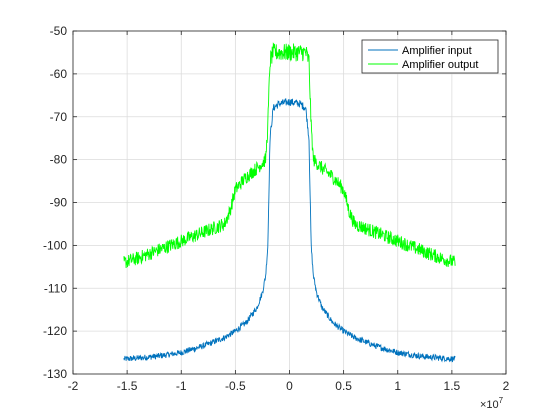 The image size is (560, 420). What do you see at coordinates (452, 386) in the screenshot?
I see `x-tick-label: 1.5` at bounding box center [452, 386].